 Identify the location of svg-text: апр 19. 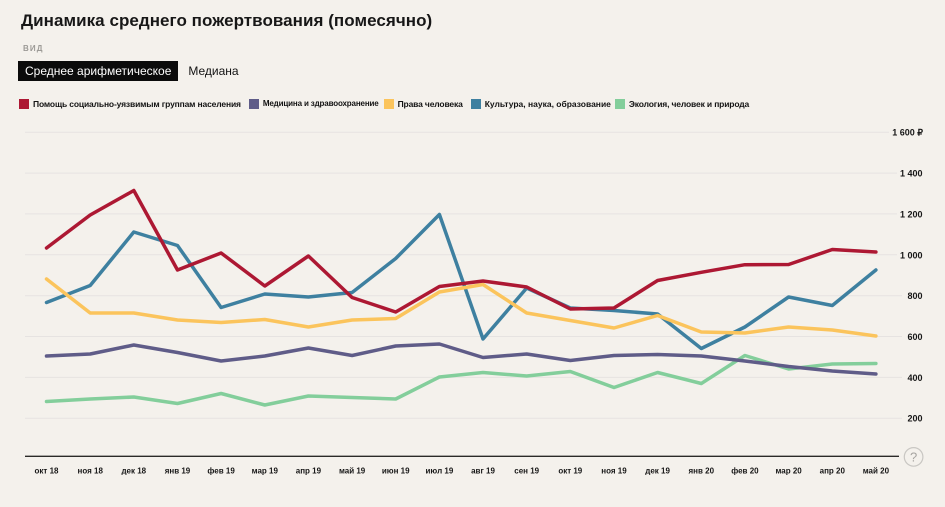
(309, 470).